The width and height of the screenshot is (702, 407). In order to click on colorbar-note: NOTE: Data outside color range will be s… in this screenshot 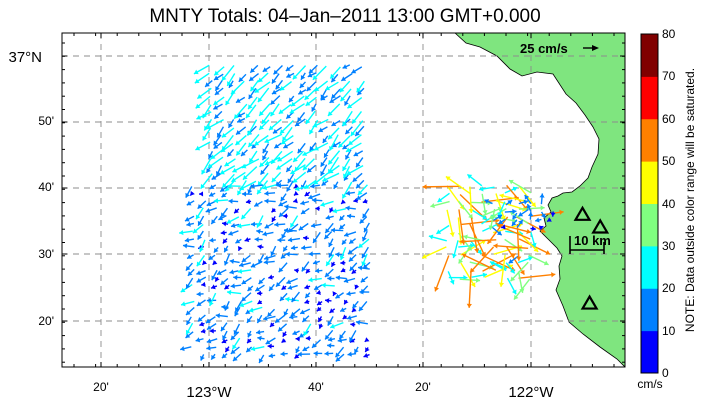, I will do `click(690, 200)`.